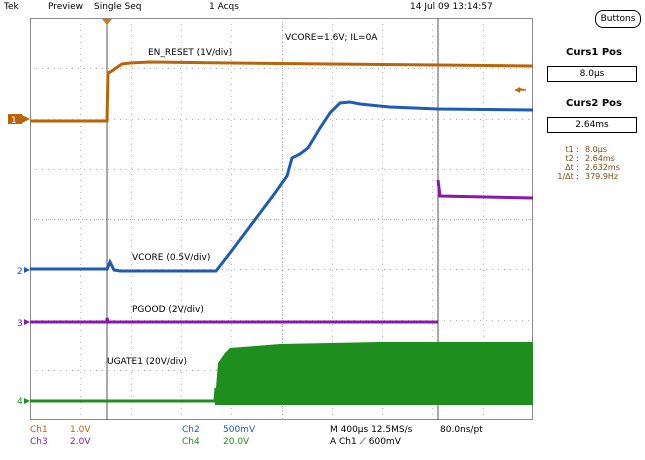 Image resolution: width=645 pixels, height=460 pixels. What do you see at coordinates (371, 430) in the screenshot?
I see `timebase-readout: M 400µs 12.5MS/s` at bounding box center [371, 430].